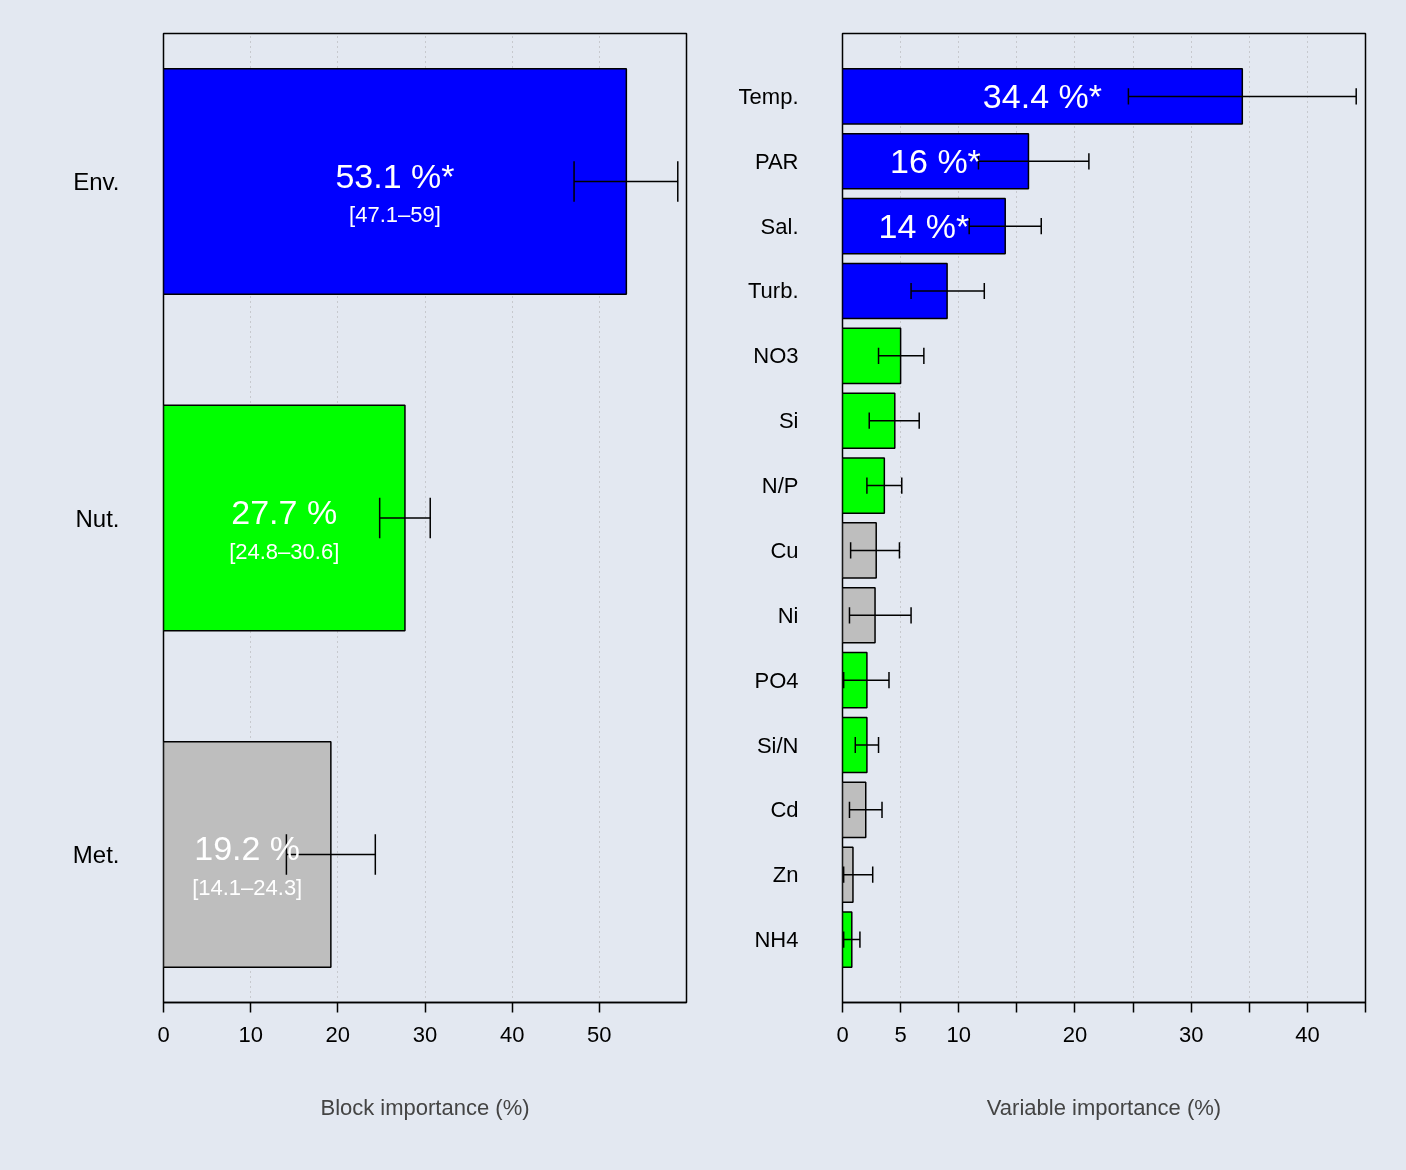  I want to click on x-tick-label: 50, so click(599, 1034).